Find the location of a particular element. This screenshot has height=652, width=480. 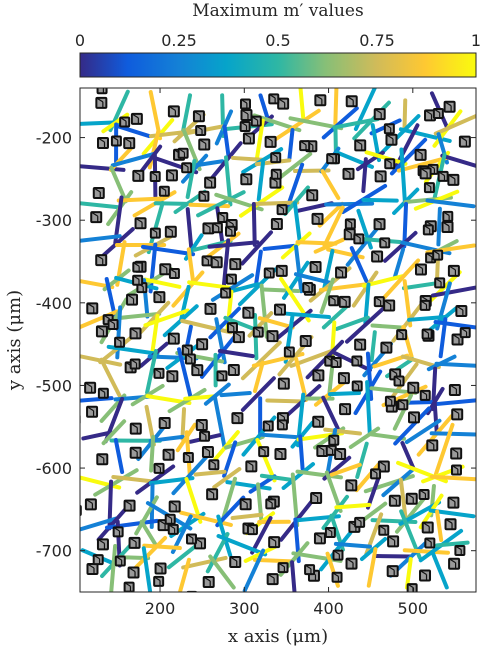

x-axis-label: x axis (μm) is located at coordinates (278, 636).